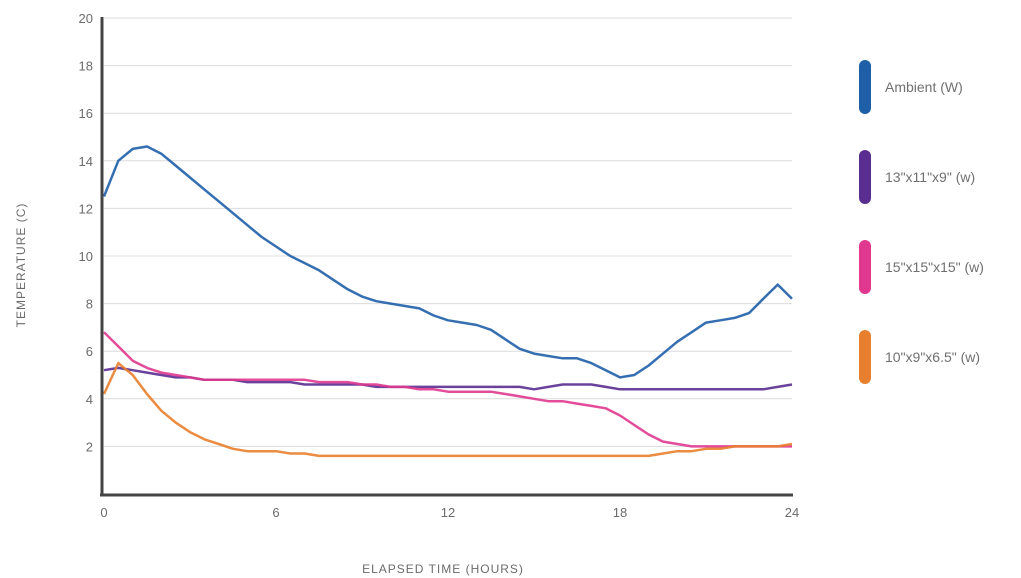  I want to click on x-tick-label: 12, so click(448, 512).